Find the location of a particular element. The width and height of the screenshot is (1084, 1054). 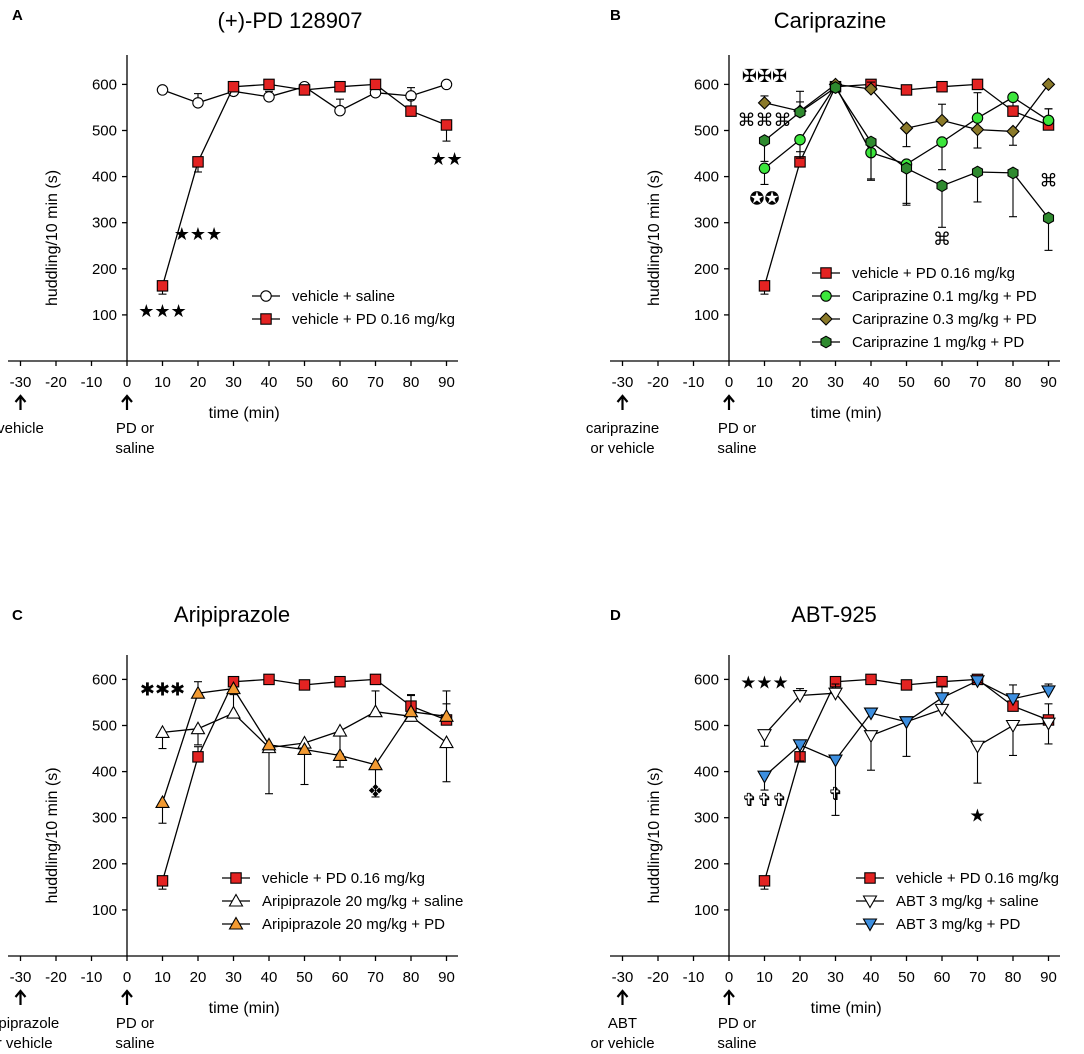

legend-item: Aripiprazole 20 mg/kg + saline is located at coordinates (342, 901).